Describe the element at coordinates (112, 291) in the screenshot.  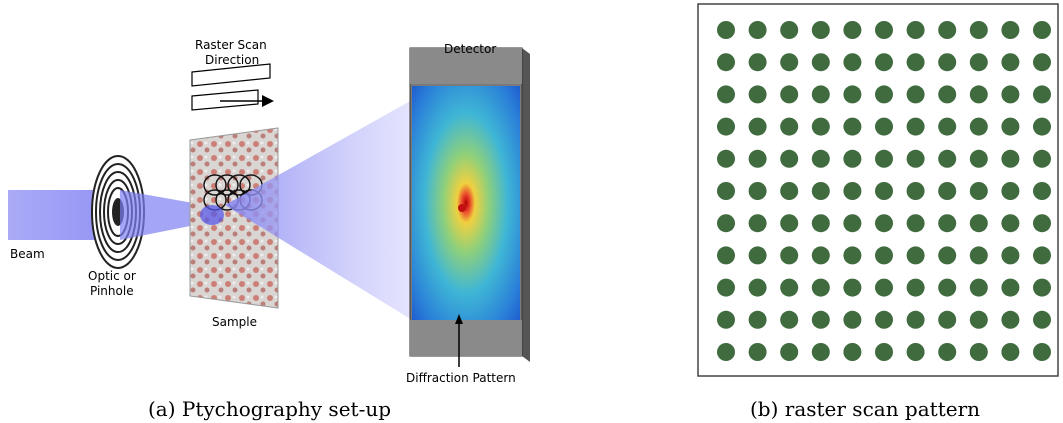
I see `optic-label-line2: Pinhole` at that location.